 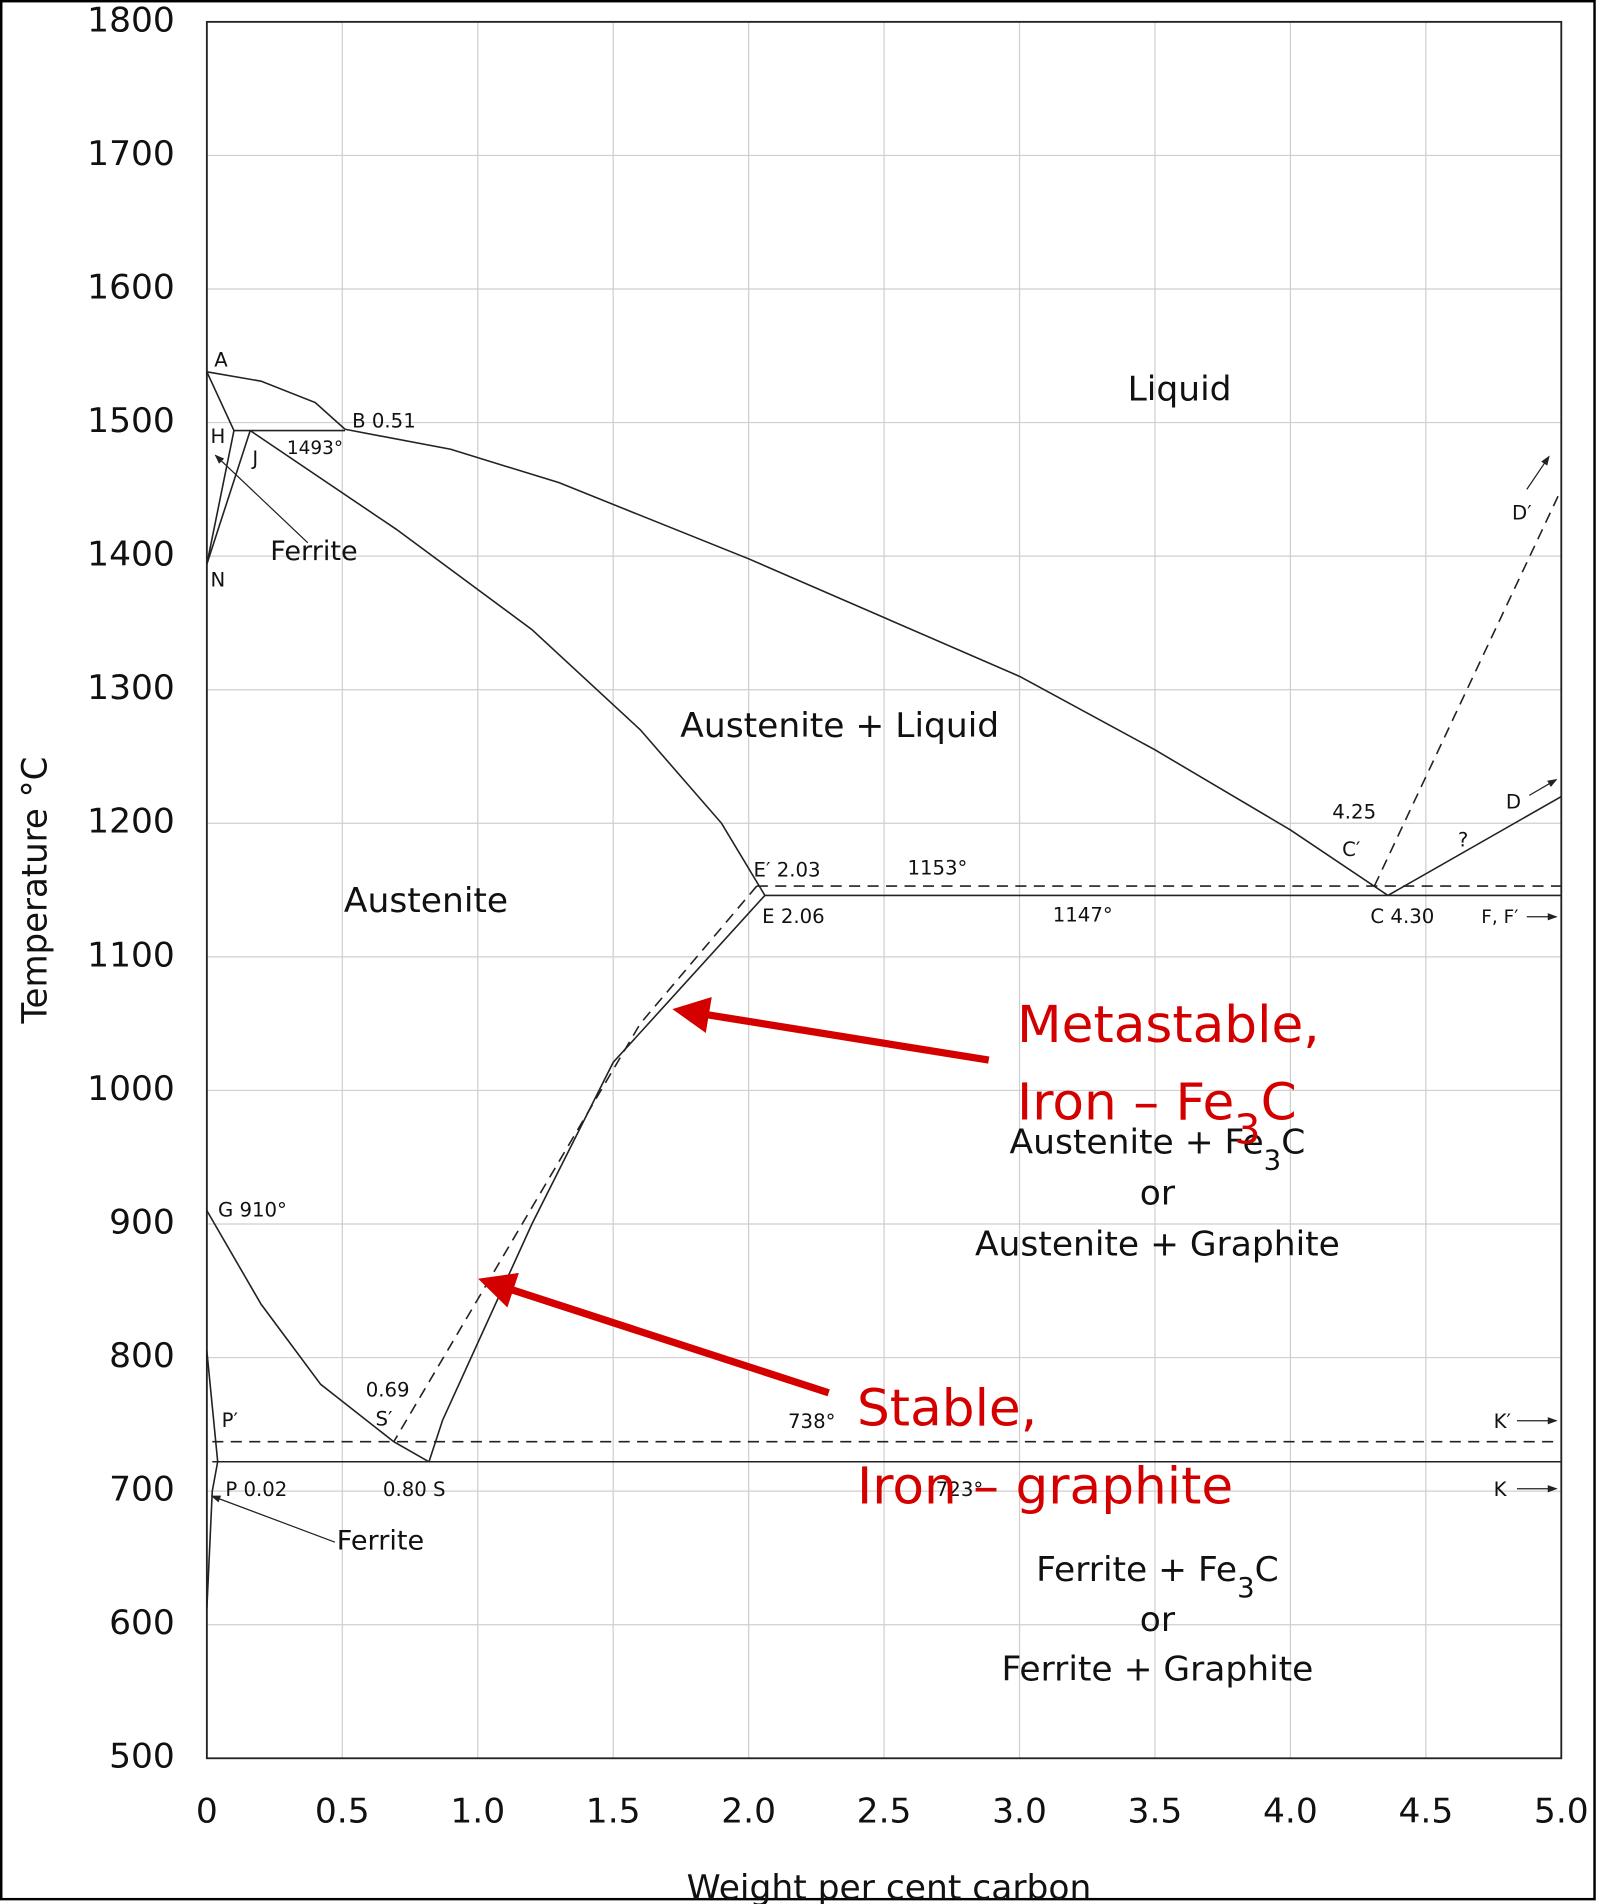 What do you see at coordinates (221, 360) in the screenshot?
I see `annotation: A` at bounding box center [221, 360].